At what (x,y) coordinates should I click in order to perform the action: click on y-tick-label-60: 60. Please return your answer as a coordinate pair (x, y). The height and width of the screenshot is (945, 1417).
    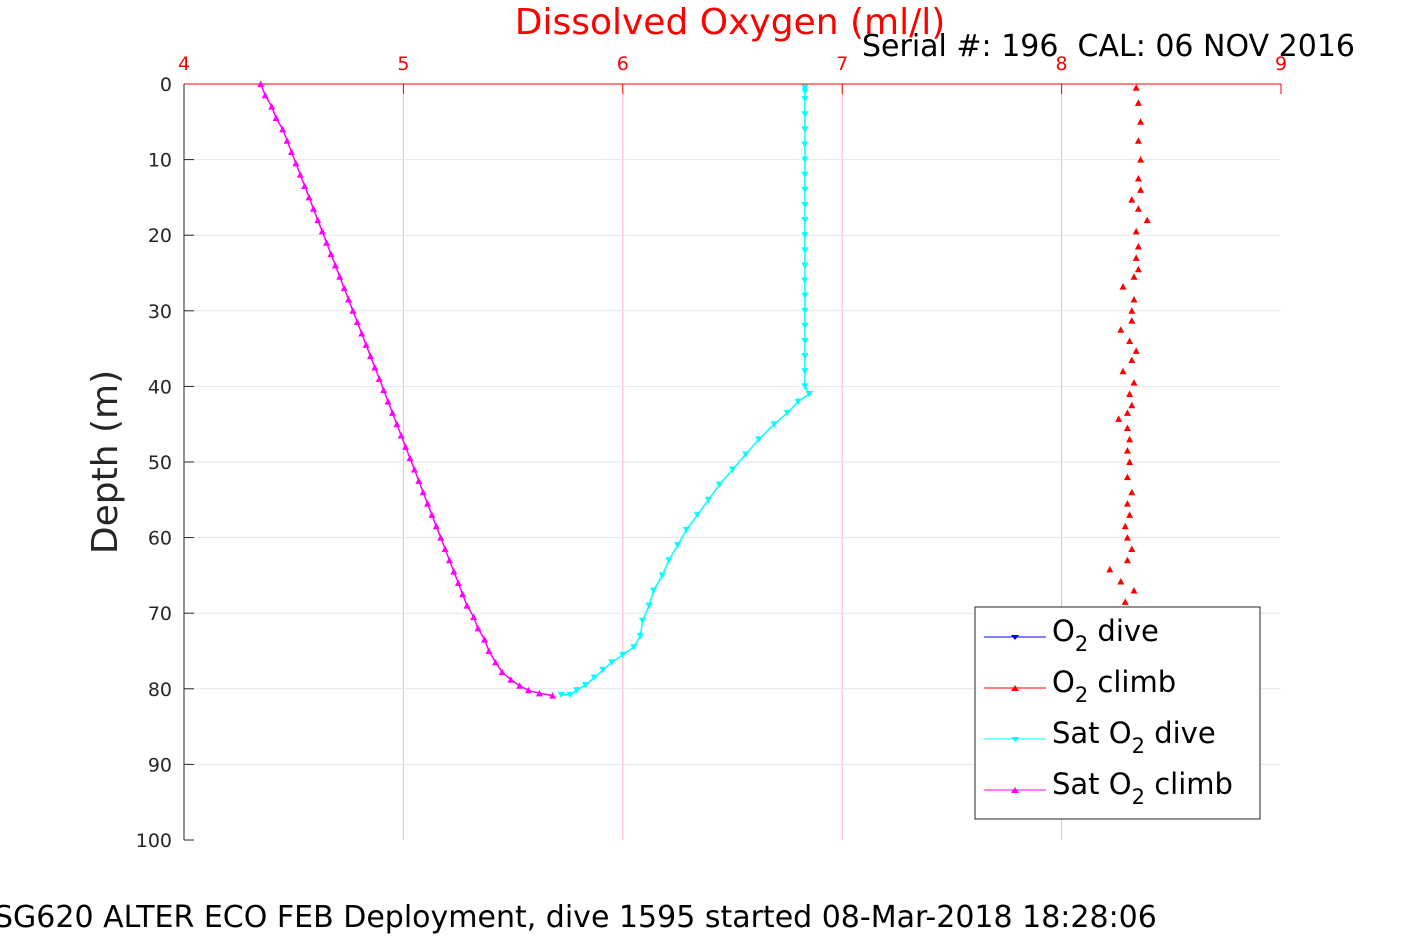
    Looking at the image, I should click on (160, 539).